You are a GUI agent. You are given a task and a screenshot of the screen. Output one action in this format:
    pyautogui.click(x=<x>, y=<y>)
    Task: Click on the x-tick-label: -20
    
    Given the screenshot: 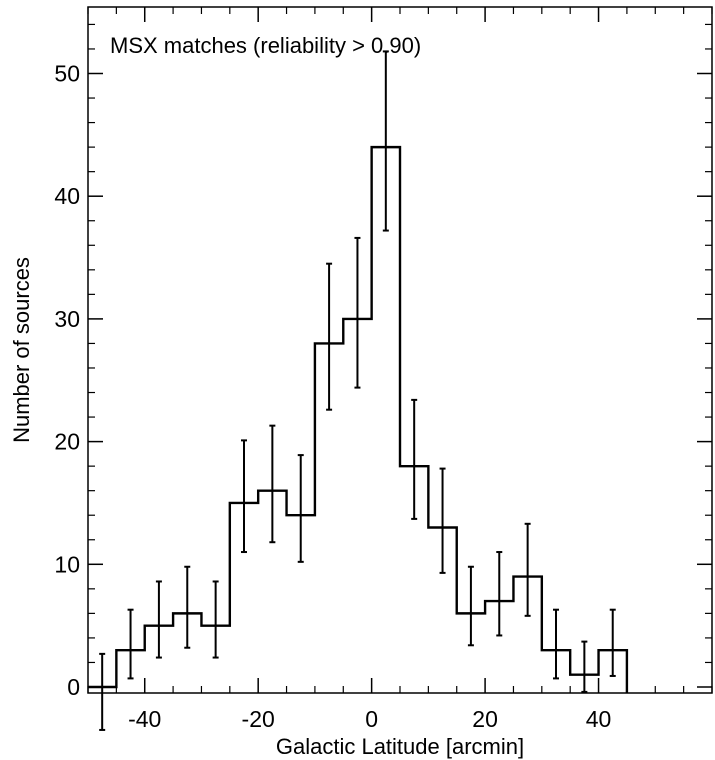 What is the action you would take?
    pyautogui.click(x=258, y=719)
    